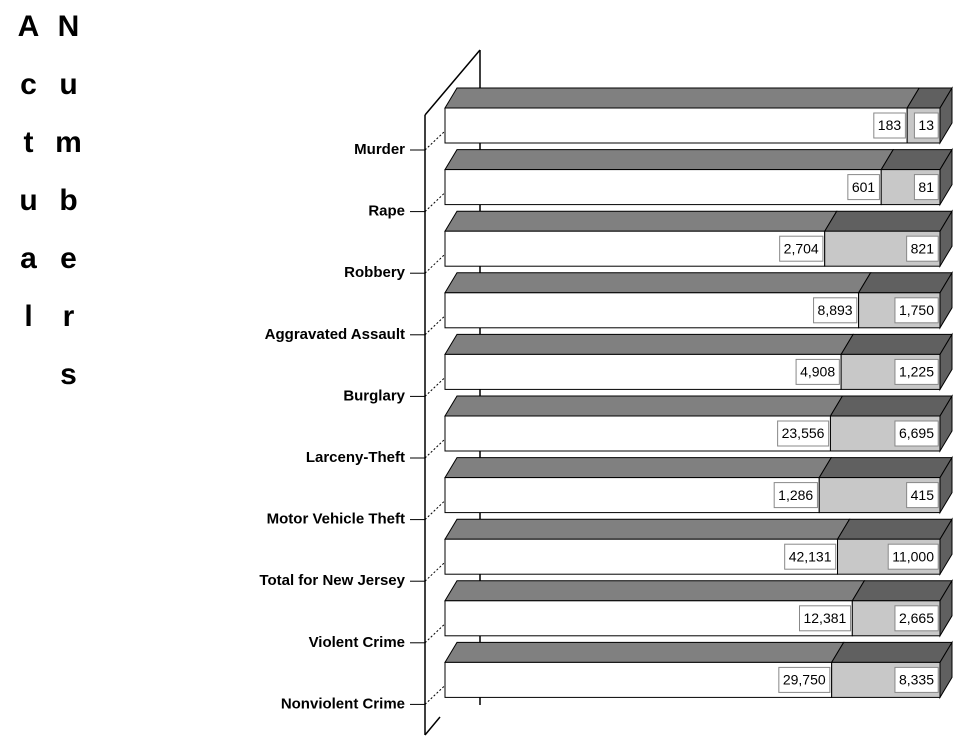 The image size is (956, 740). I want to click on category-label: Rape, so click(386, 211).